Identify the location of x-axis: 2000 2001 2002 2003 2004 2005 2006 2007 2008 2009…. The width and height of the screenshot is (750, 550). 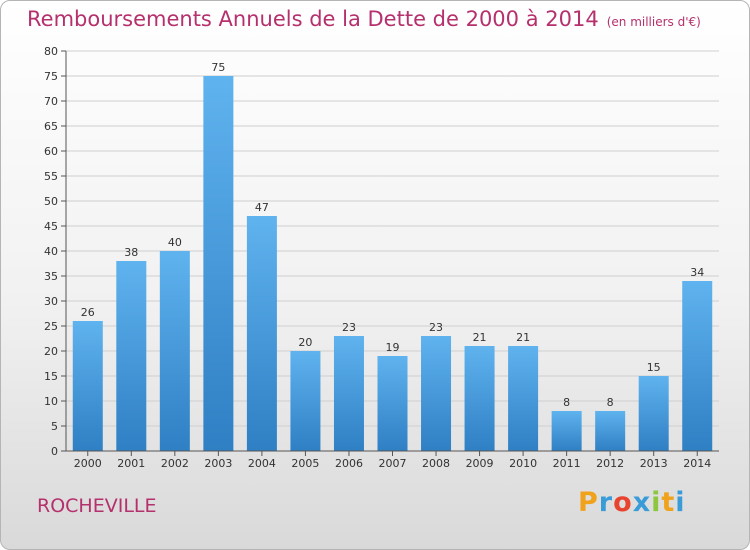
(392, 460).